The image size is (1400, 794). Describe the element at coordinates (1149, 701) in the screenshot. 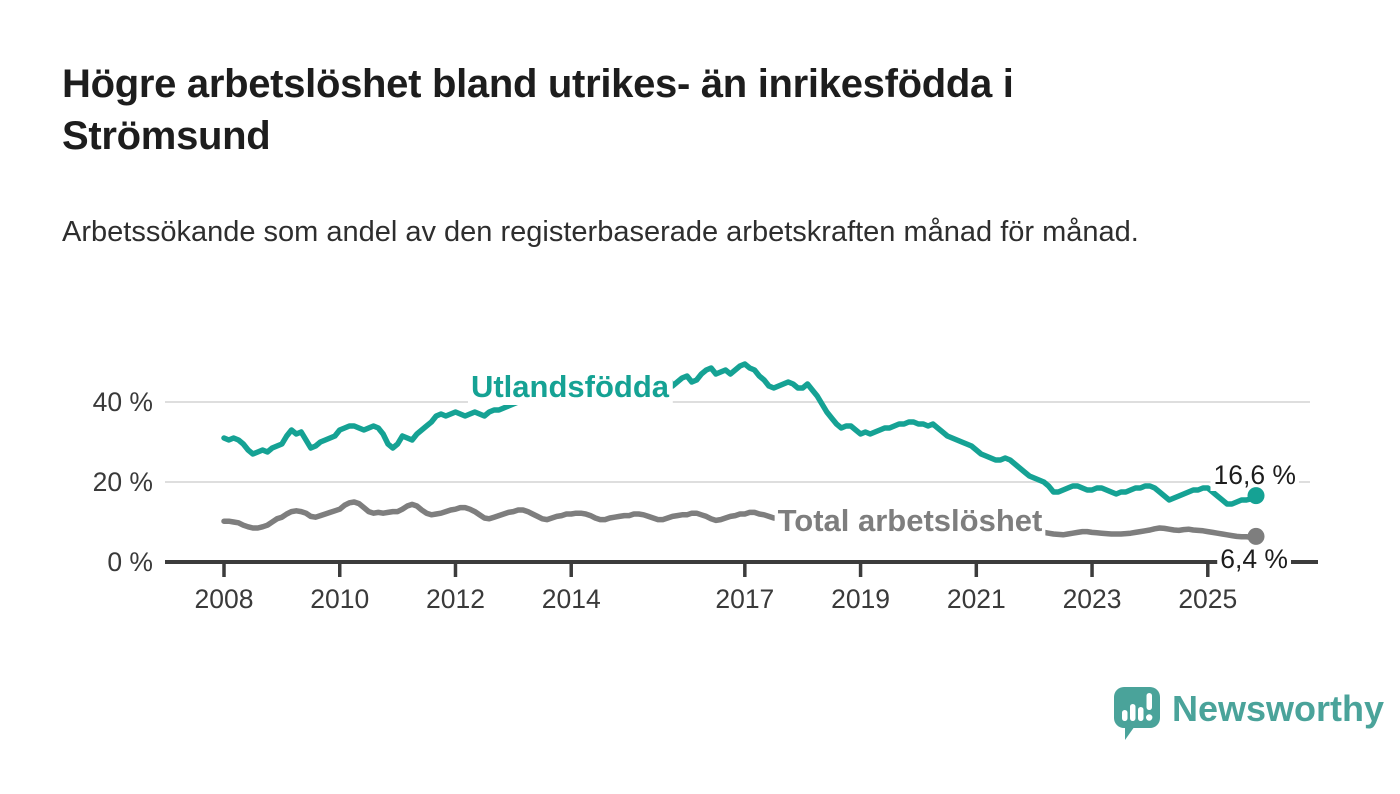

I see `exclamation-bar` at that location.